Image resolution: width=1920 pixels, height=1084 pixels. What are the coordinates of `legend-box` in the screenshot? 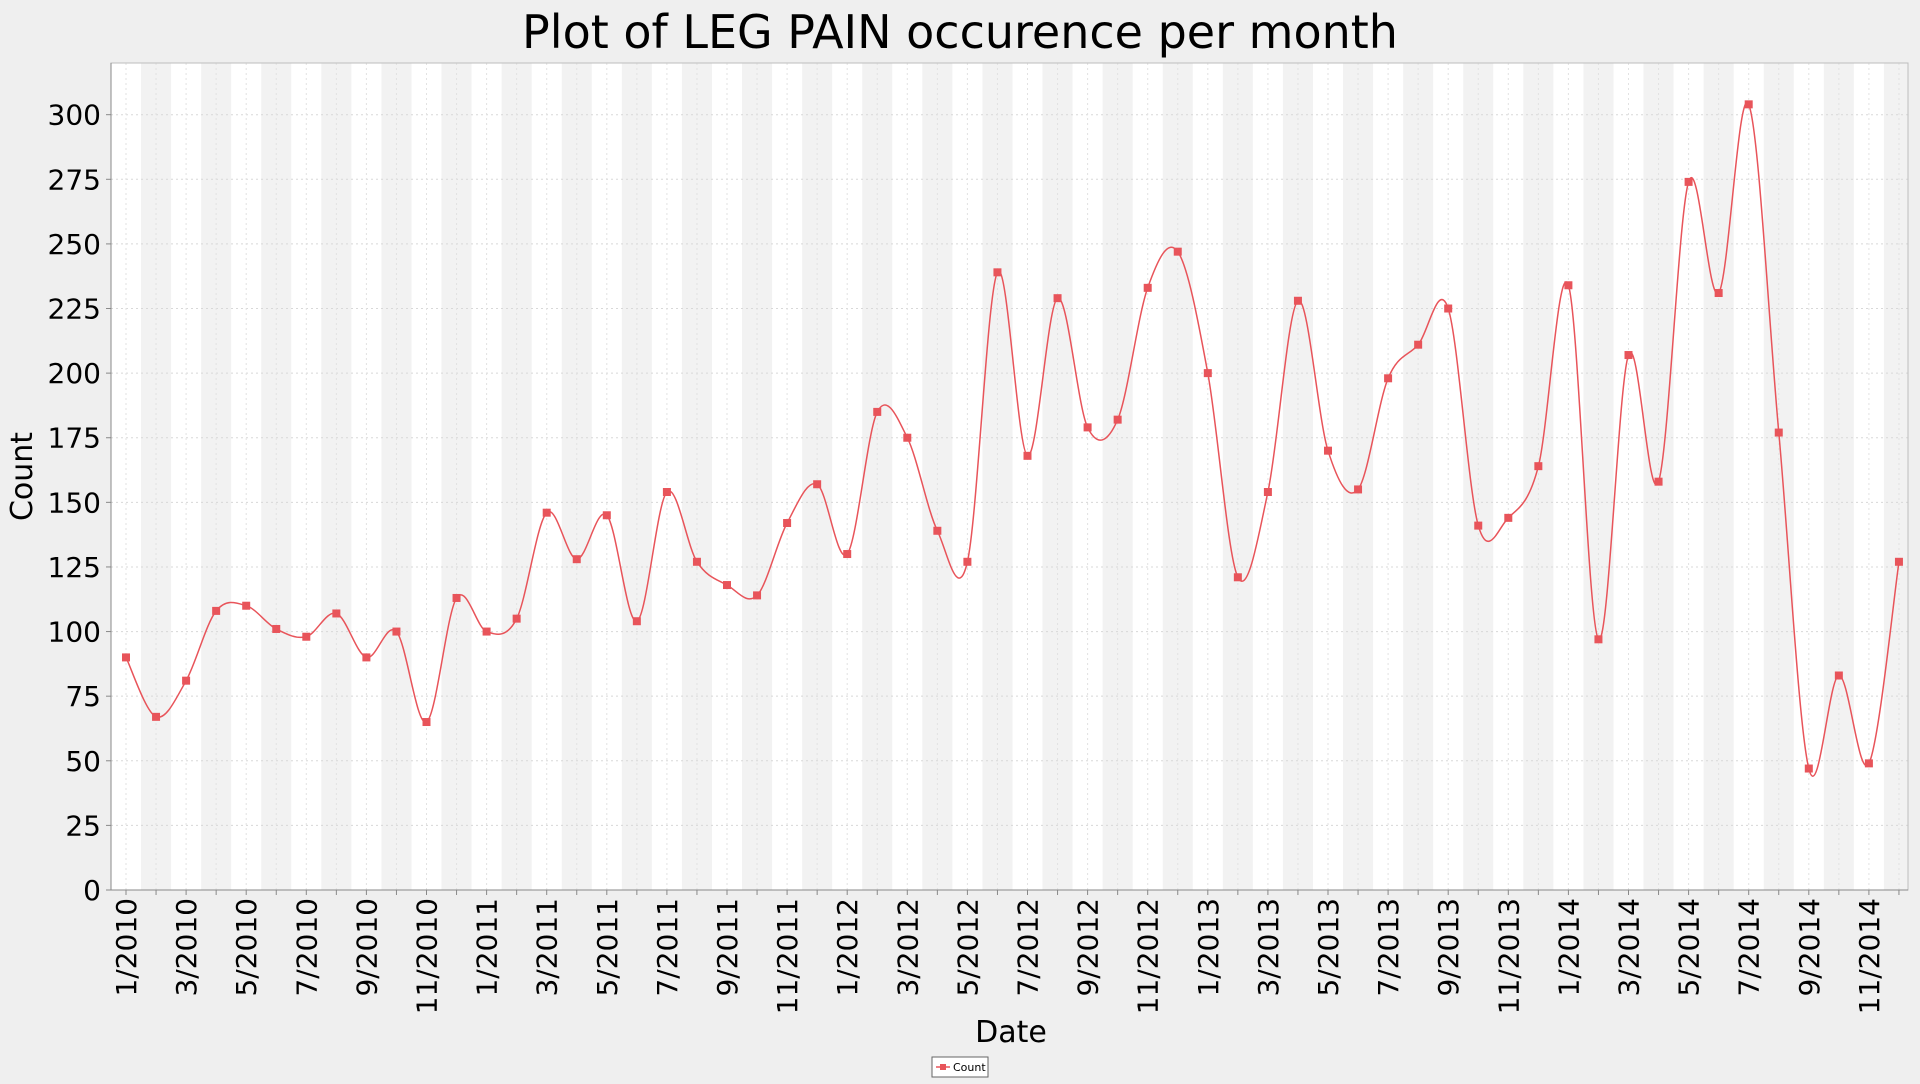 It's located at (960, 1067).